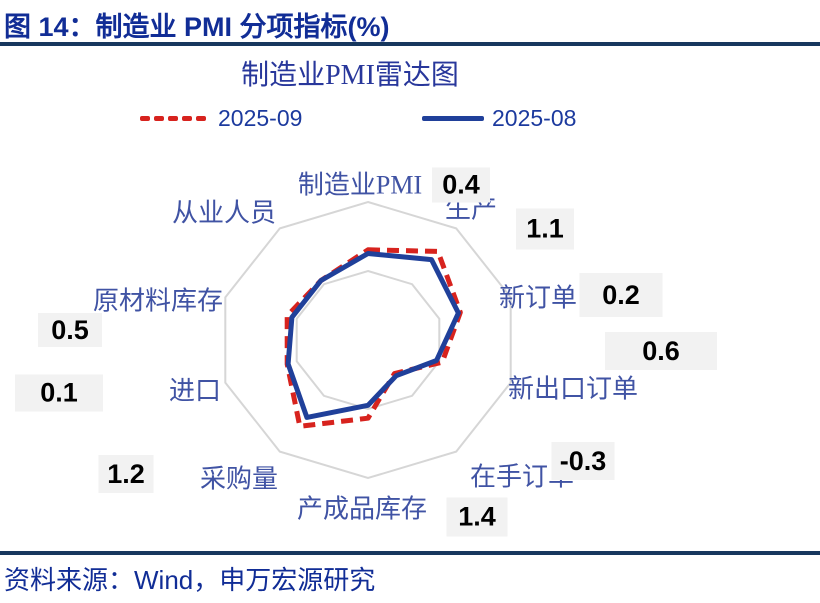  What do you see at coordinates (362, 509) in the screenshot?
I see `axis-label: 产成品库存` at bounding box center [362, 509].